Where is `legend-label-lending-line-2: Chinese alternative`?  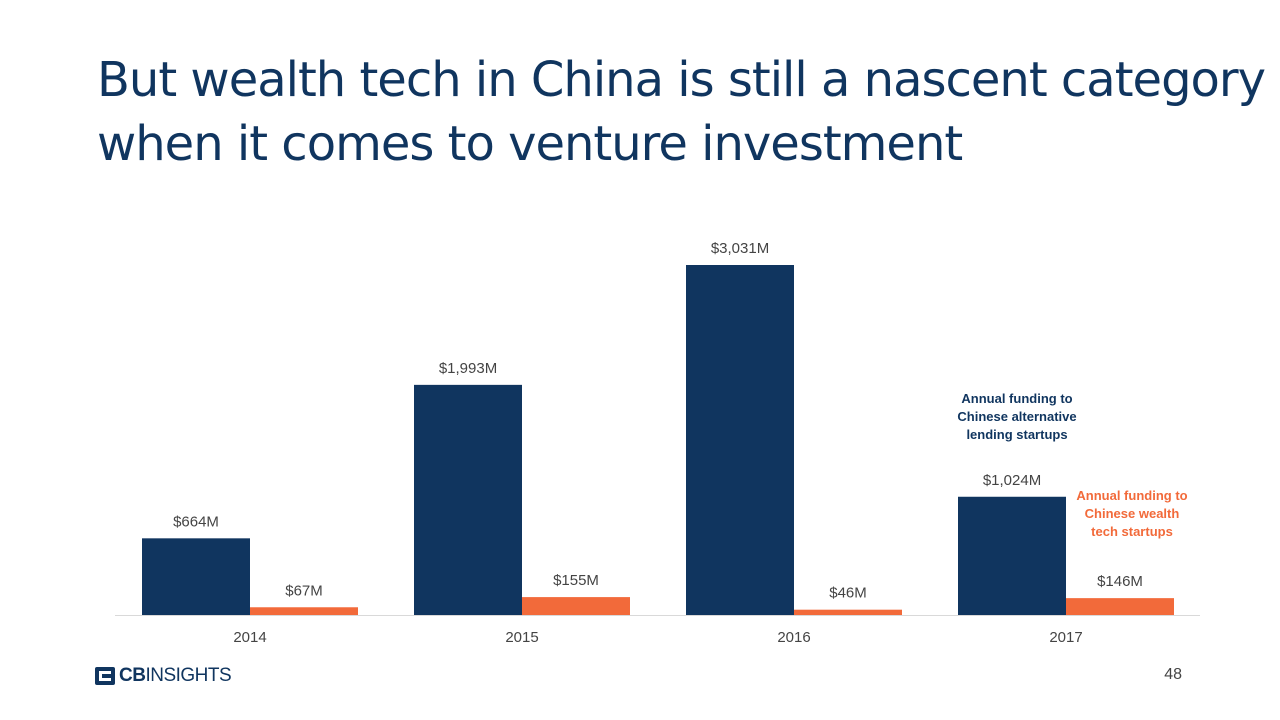
legend-label-lending-line-2: Chinese alternative is located at coordinates (1017, 416).